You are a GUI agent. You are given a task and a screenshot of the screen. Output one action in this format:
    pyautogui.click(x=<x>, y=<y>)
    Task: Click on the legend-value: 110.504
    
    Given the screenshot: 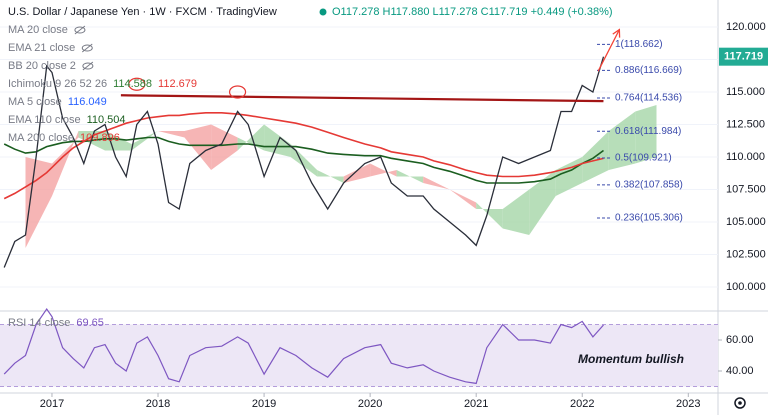 What is the action you would take?
    pyautogui.click(x=106, y=120)
    